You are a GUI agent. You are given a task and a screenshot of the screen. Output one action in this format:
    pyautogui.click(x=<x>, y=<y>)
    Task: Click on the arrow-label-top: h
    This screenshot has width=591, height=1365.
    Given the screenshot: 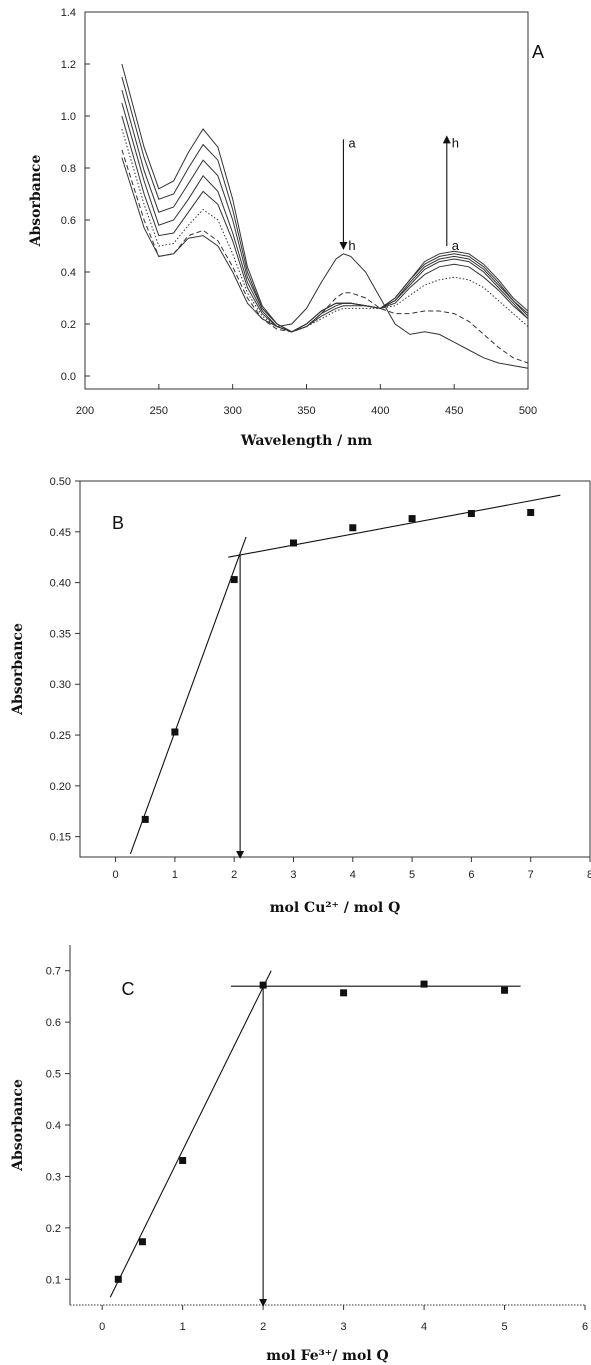 What is the action you would take?
    pyautogui.click(x=455, y=142)
    